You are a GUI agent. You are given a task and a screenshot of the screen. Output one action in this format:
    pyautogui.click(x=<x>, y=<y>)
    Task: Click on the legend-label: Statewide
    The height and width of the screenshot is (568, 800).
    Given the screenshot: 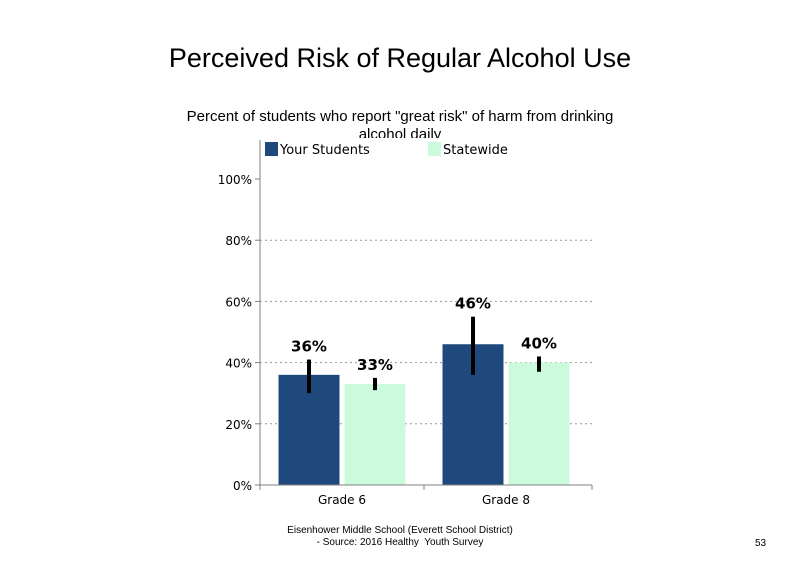 What is the action you would take?
    pyautogui.click(x=475, y=150)
    